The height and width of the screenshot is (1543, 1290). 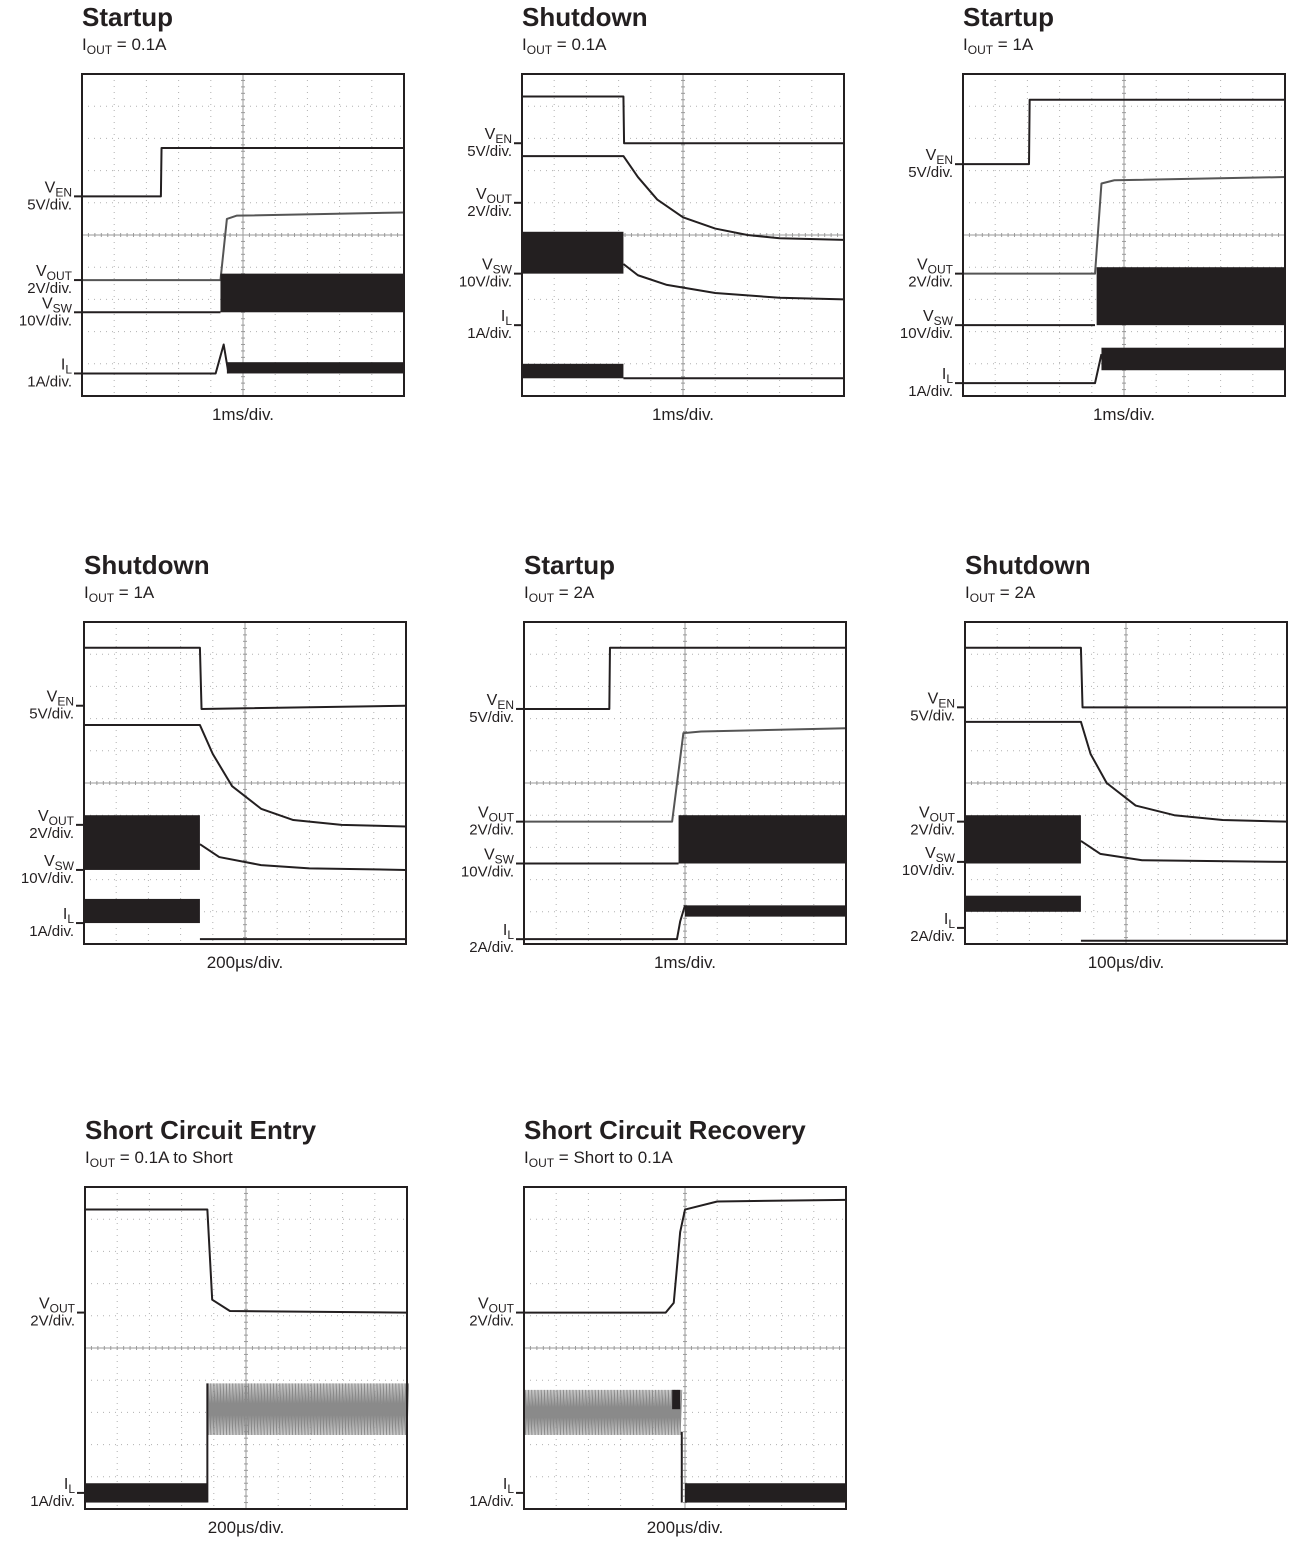 I want to click on subtitle-value: = 2A, so click(x=1015, y=592).